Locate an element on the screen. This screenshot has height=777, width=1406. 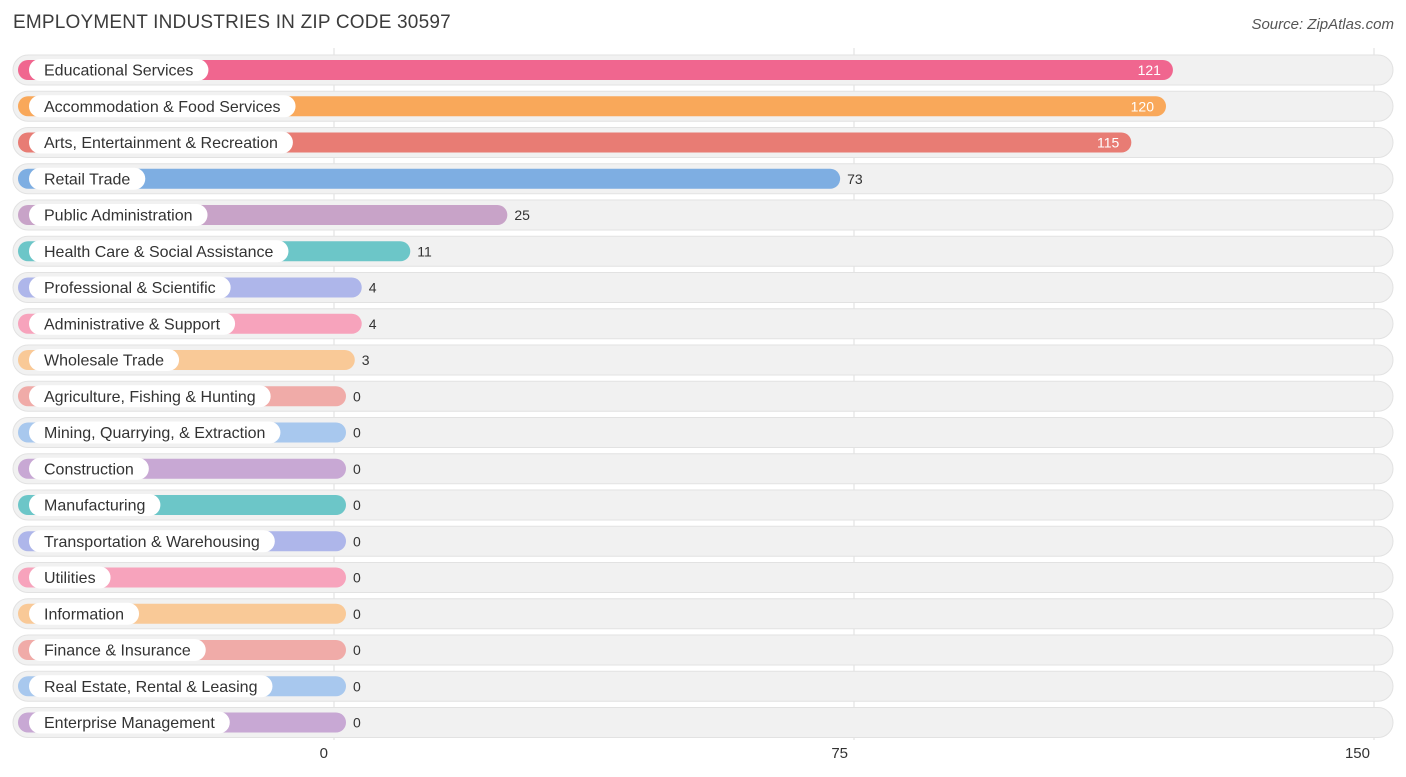
category-label: Educational Services is located at coordinates (118, 71).